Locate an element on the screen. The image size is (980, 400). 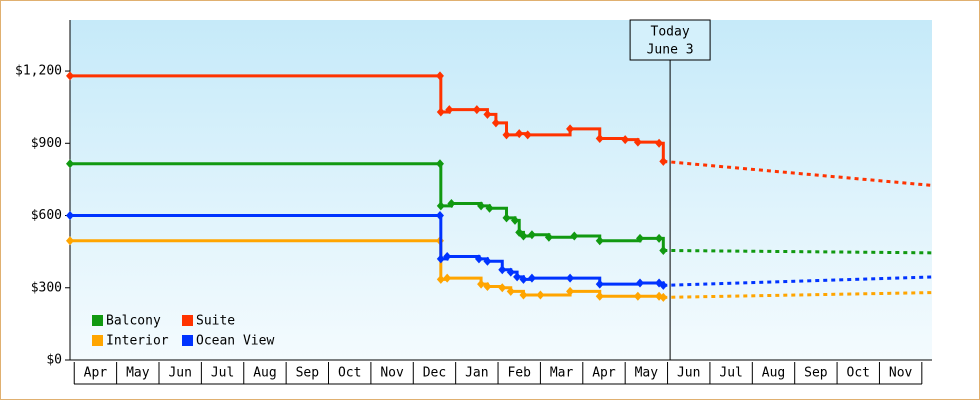
y-tick-label: $1,200 is located at coordinates (38, 71).